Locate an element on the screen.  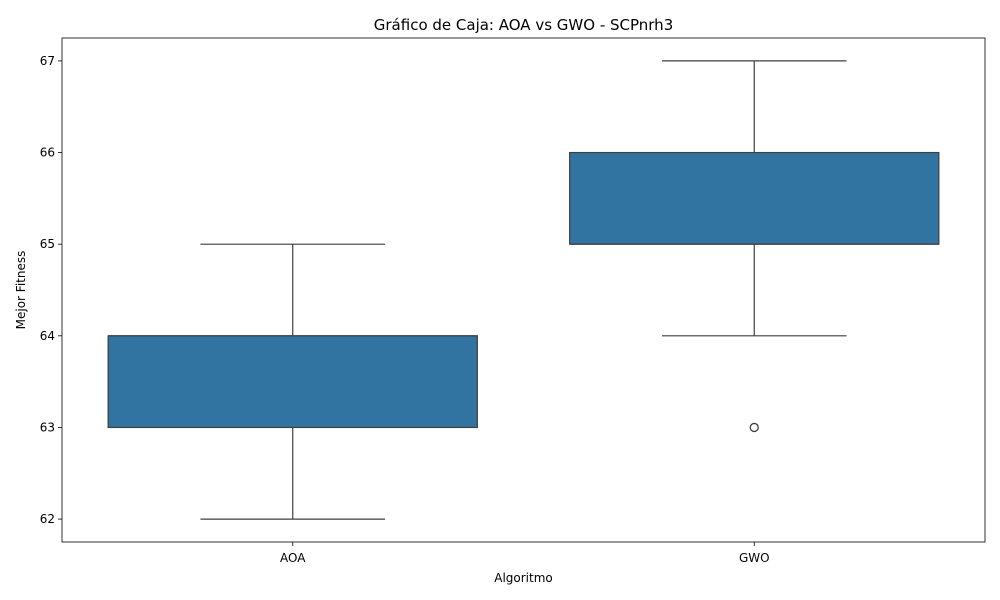
y-tick-label: 62 is located at coordinates (47, 519).